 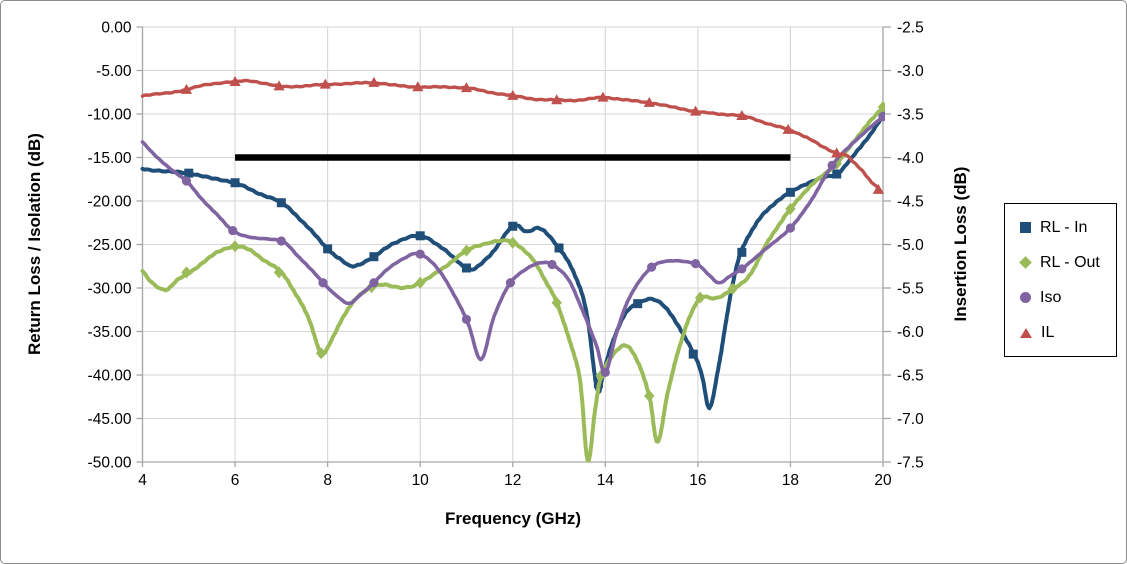 What do you see at coordinates (116, 28) in the screenshot?
I see `y-left-tick-label: 0.00` at bounding box center [116, 28].